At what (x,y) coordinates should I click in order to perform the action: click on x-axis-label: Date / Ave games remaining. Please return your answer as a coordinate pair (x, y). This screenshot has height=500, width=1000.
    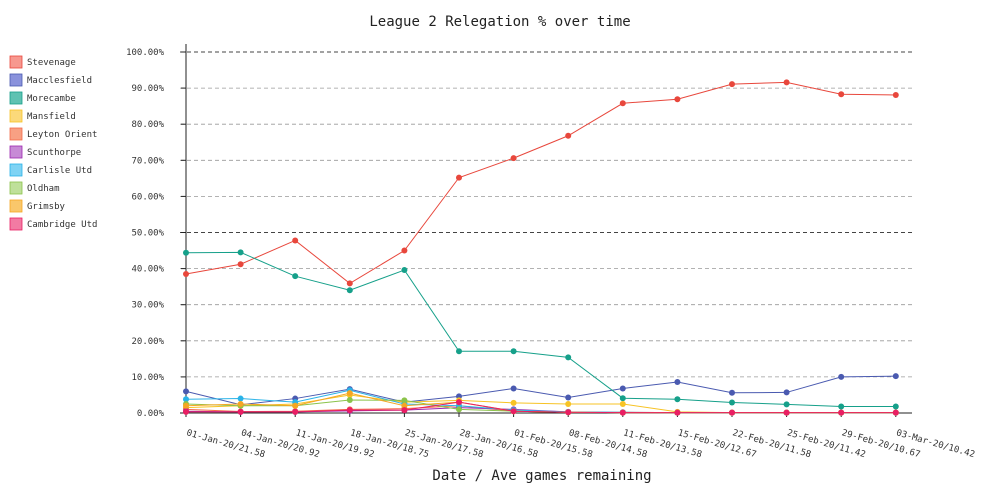
    Looking at the image, I should click on (541, 476).